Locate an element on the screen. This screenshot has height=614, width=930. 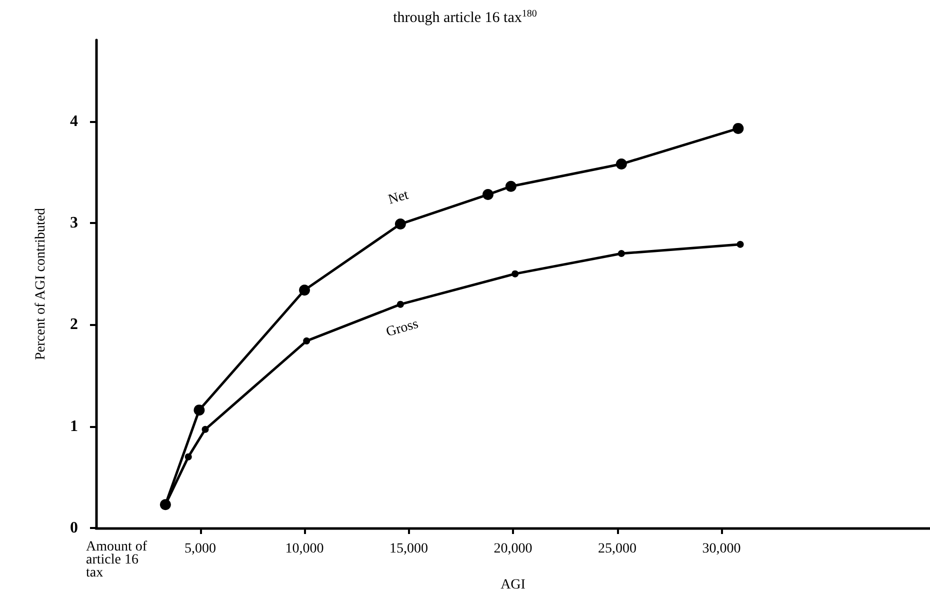
y-tick-label: 4 is located at coordinates (74, 121).